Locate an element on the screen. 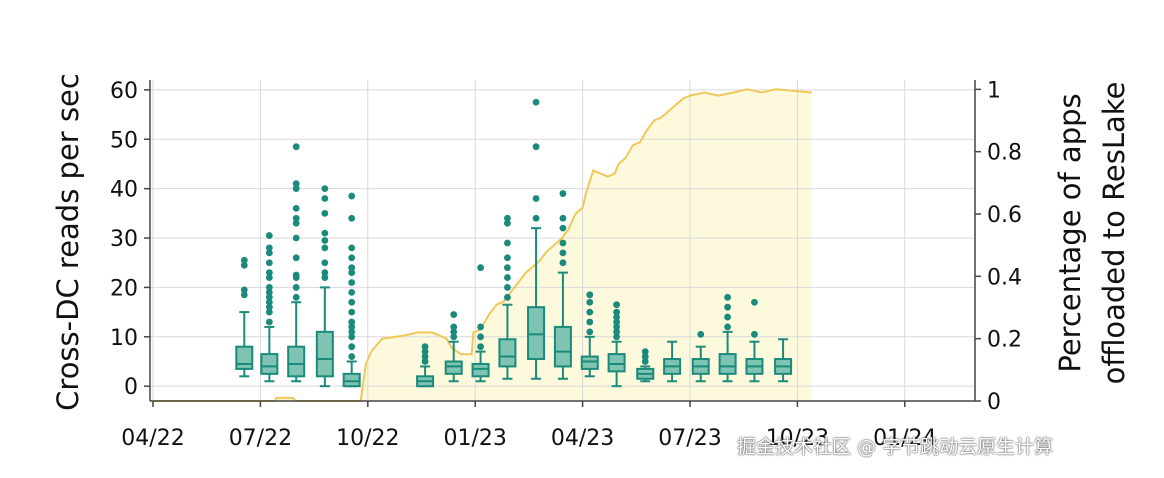 This screenshot has width=1164, height=478. x-tick-label: 07/22 is located at coordinates (260, 438).